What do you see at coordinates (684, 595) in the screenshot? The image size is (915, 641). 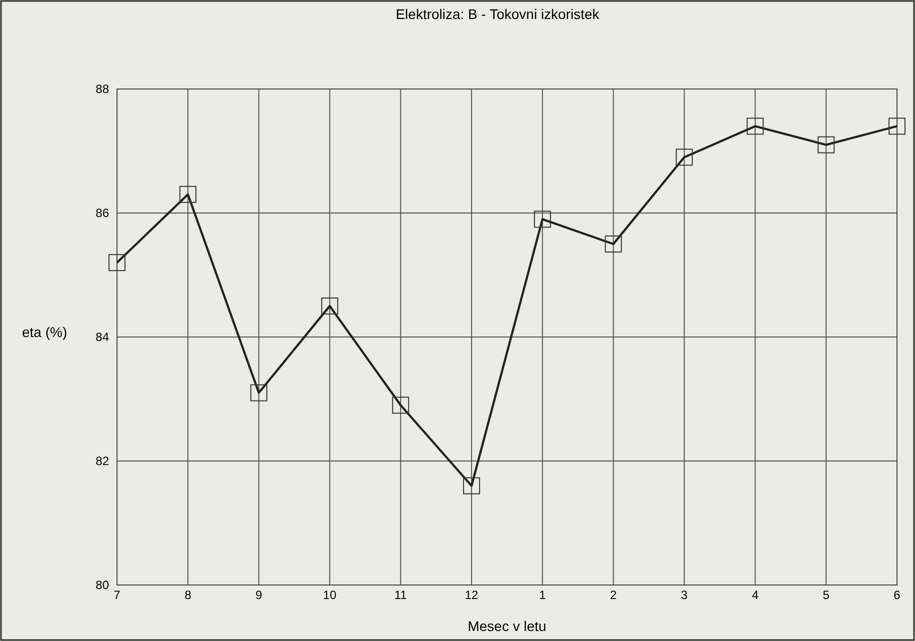 I see `x-tick-label: 3` at bounding box center [684, 595].